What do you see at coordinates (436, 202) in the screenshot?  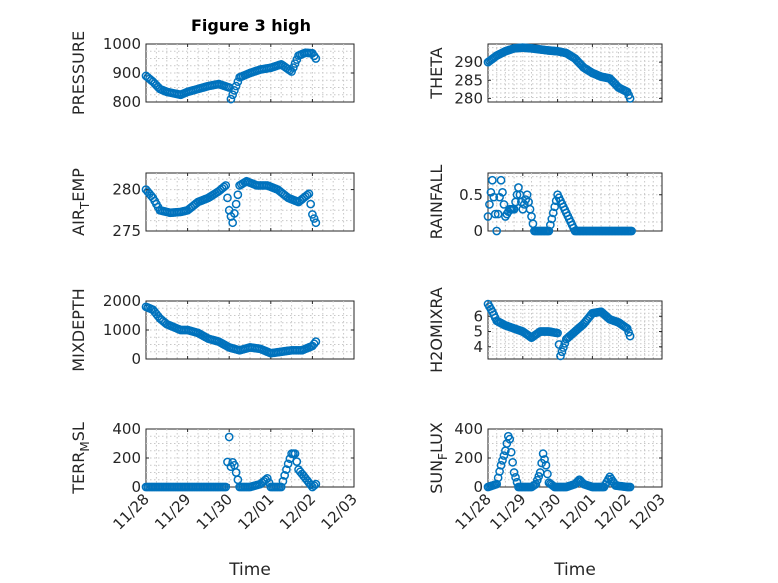 I see `y-axis-label: RAINFALL` at bounding box center [436, 202].